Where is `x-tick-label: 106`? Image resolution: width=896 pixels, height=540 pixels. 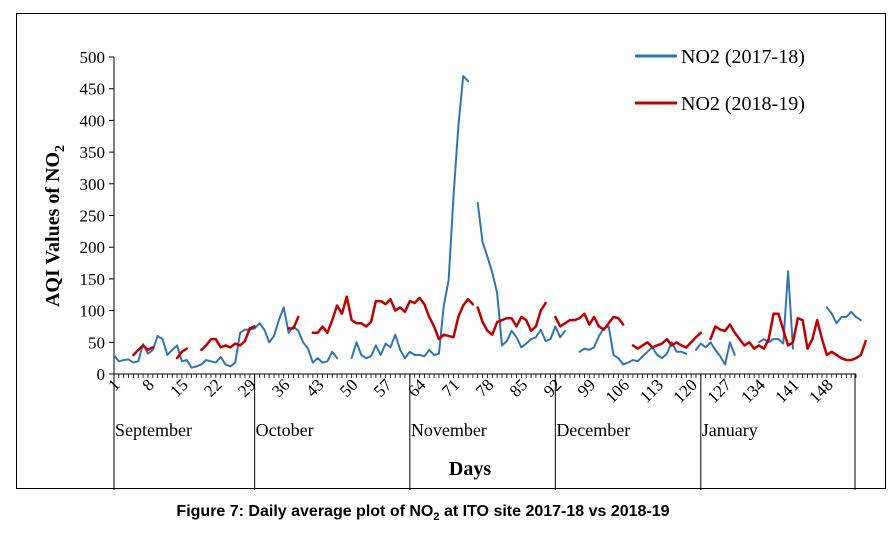
x-tick-label: 106 is located at coordinates (617, 390).